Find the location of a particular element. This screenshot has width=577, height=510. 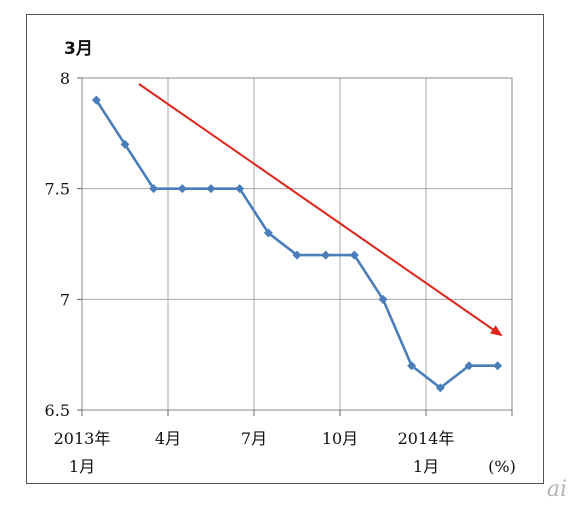

x-tick-label: 10月 is located at coordinates (340, 438).